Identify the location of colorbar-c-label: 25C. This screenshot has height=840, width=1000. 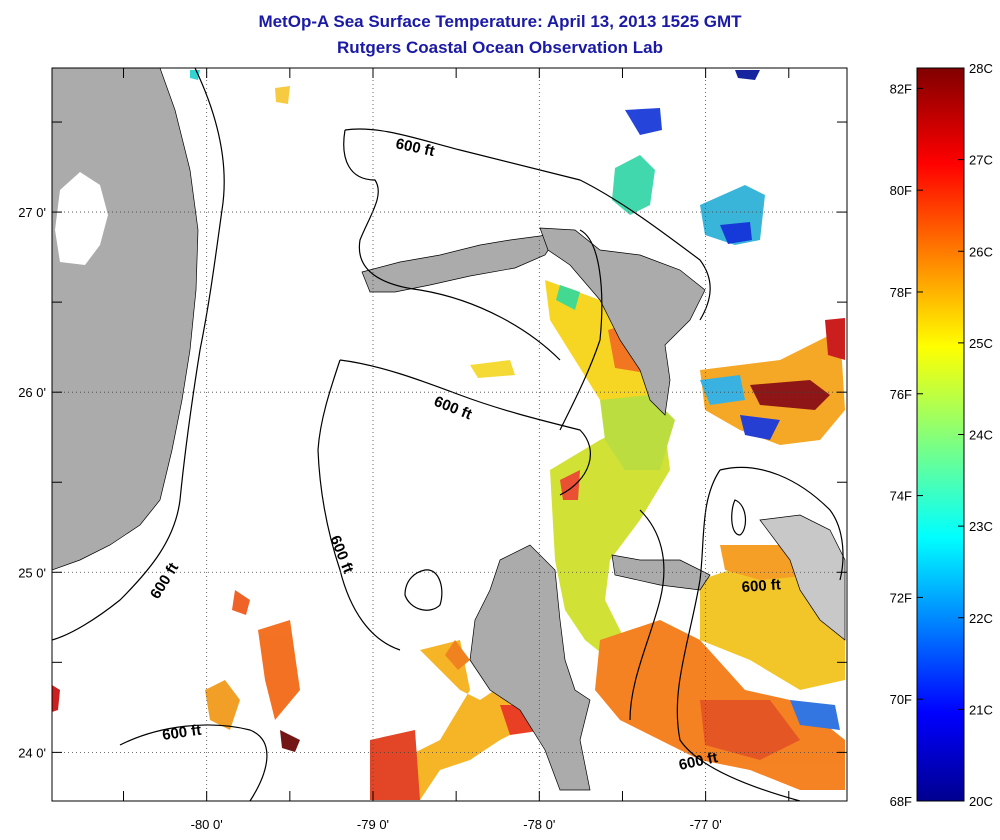
(981, 343).